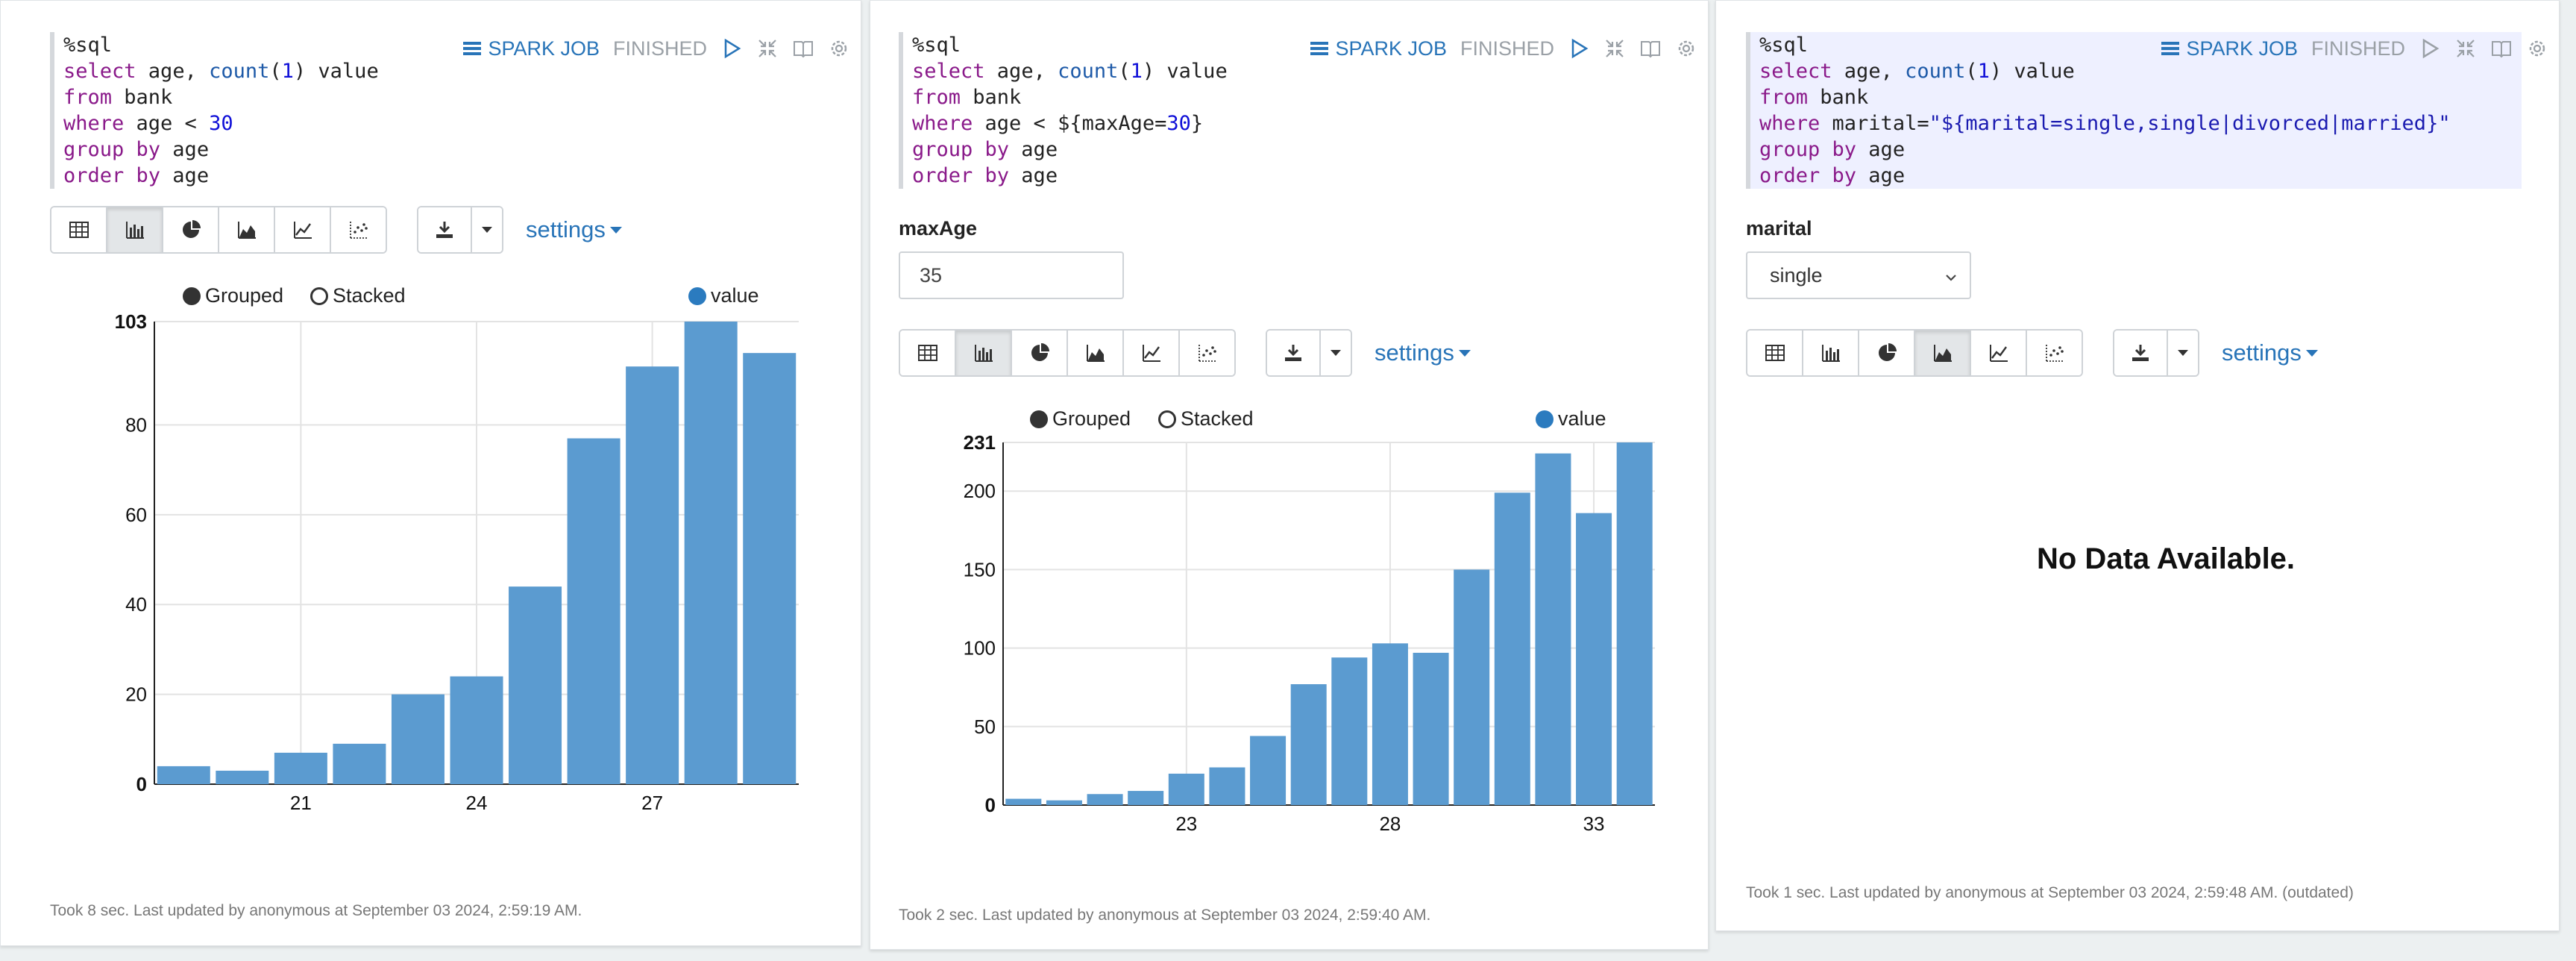  Describe the element at coordinates (1881, 175) in the screenshot. I see `code-token: age` at that location.